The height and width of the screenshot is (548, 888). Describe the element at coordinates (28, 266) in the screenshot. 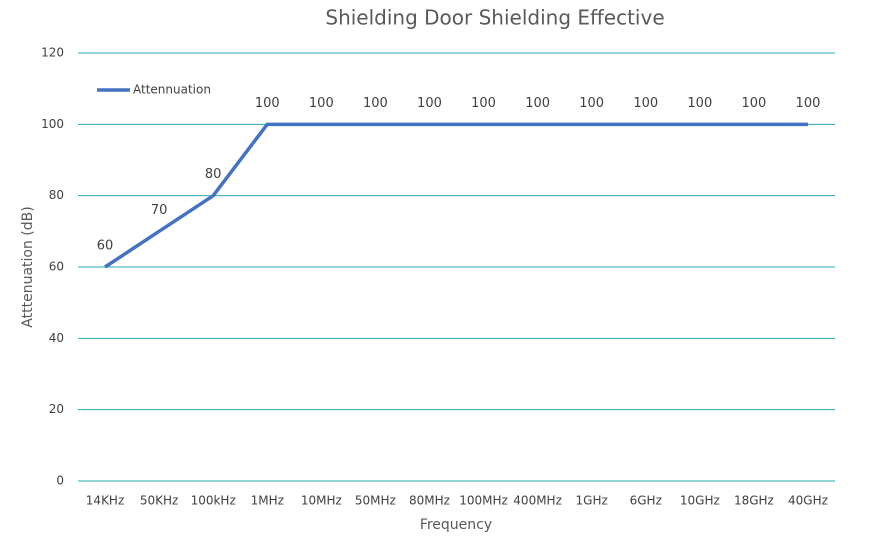

I see `y-axis-label: Atttenuation (dB)` at that location.